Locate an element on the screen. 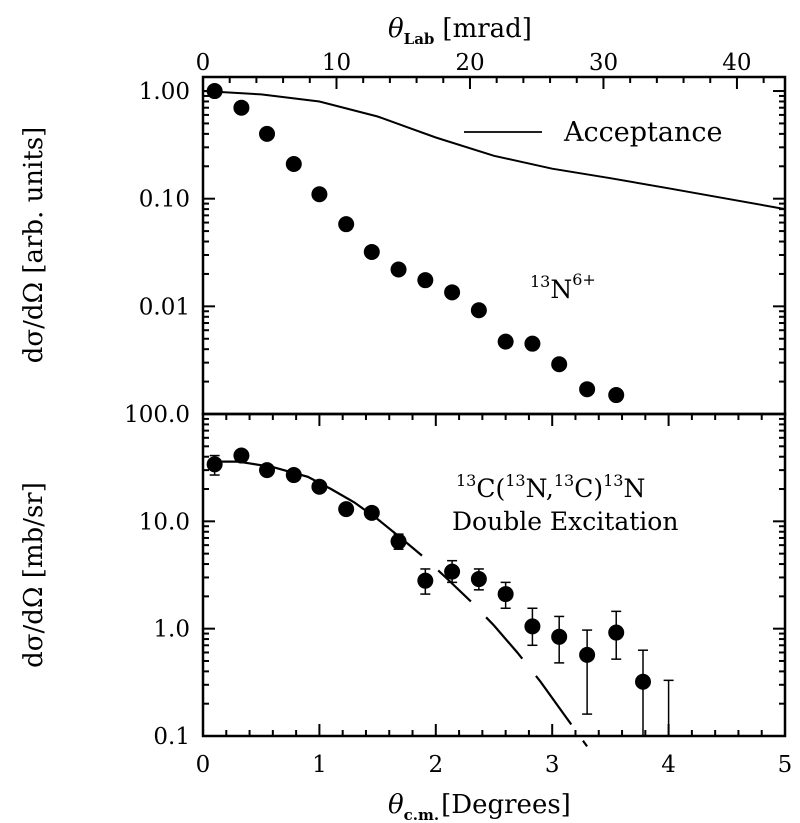 The width and height of the screenshot is (800, 823). annotation-element: N is located at coordinates (561, 289).